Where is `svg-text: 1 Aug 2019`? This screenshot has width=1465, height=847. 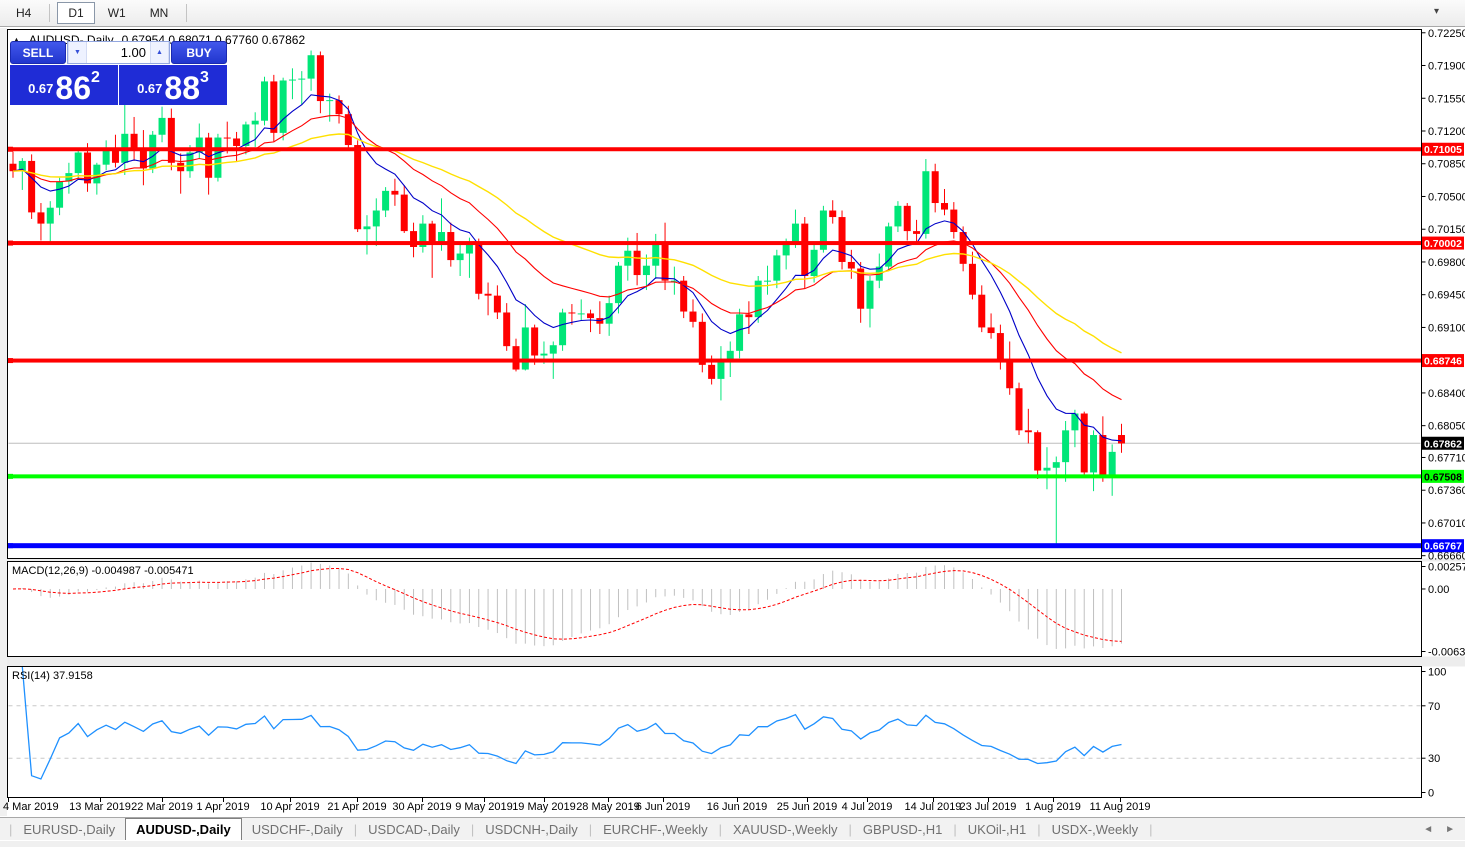 svg-text: 1 Aug 2019 is located at coordinates (1053, 807).